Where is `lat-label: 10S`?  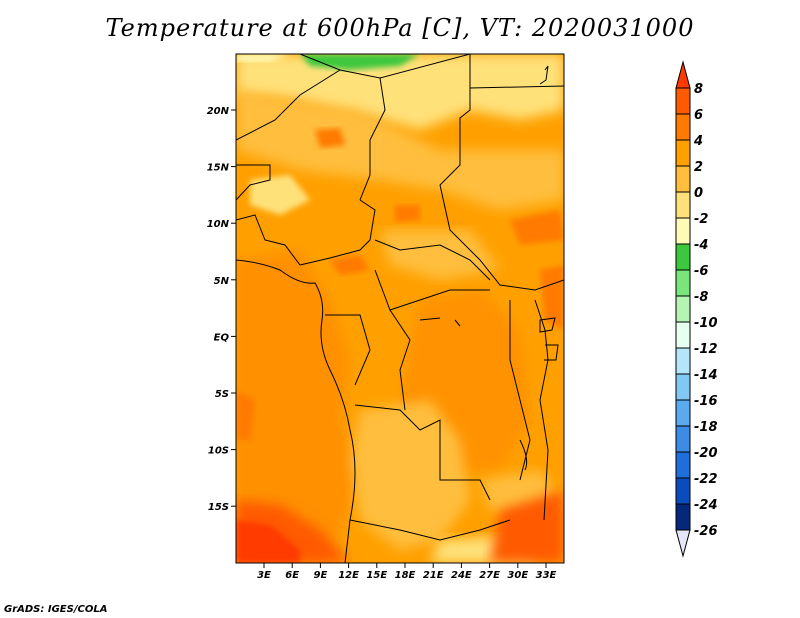 lat-label: 10S is located at coordinates (218, 451).